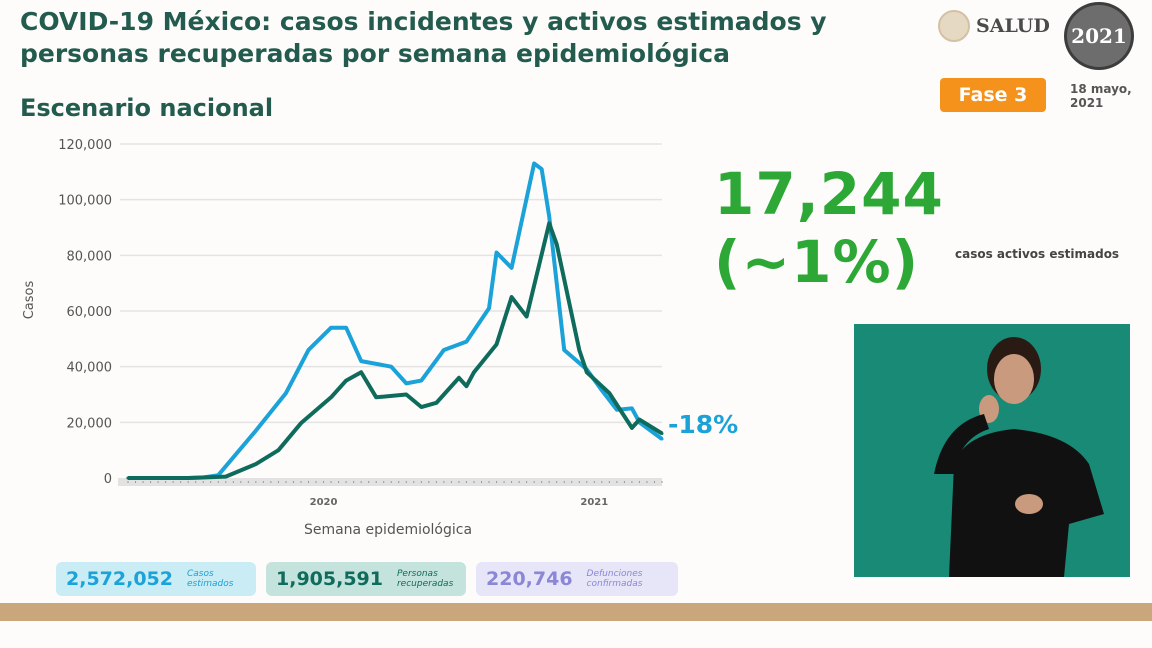  Describe the element at coordinates (90, 368) in the screenshot. I see `y-tick-label: 40,000` at that location.